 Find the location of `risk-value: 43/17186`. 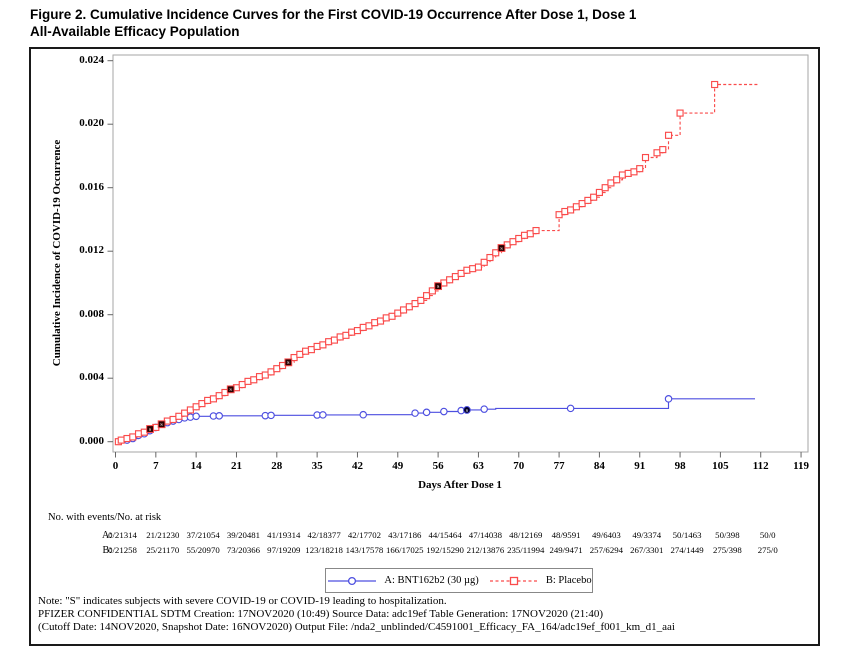

risk-value: 43/17186 is located at coordinates (405, 535).